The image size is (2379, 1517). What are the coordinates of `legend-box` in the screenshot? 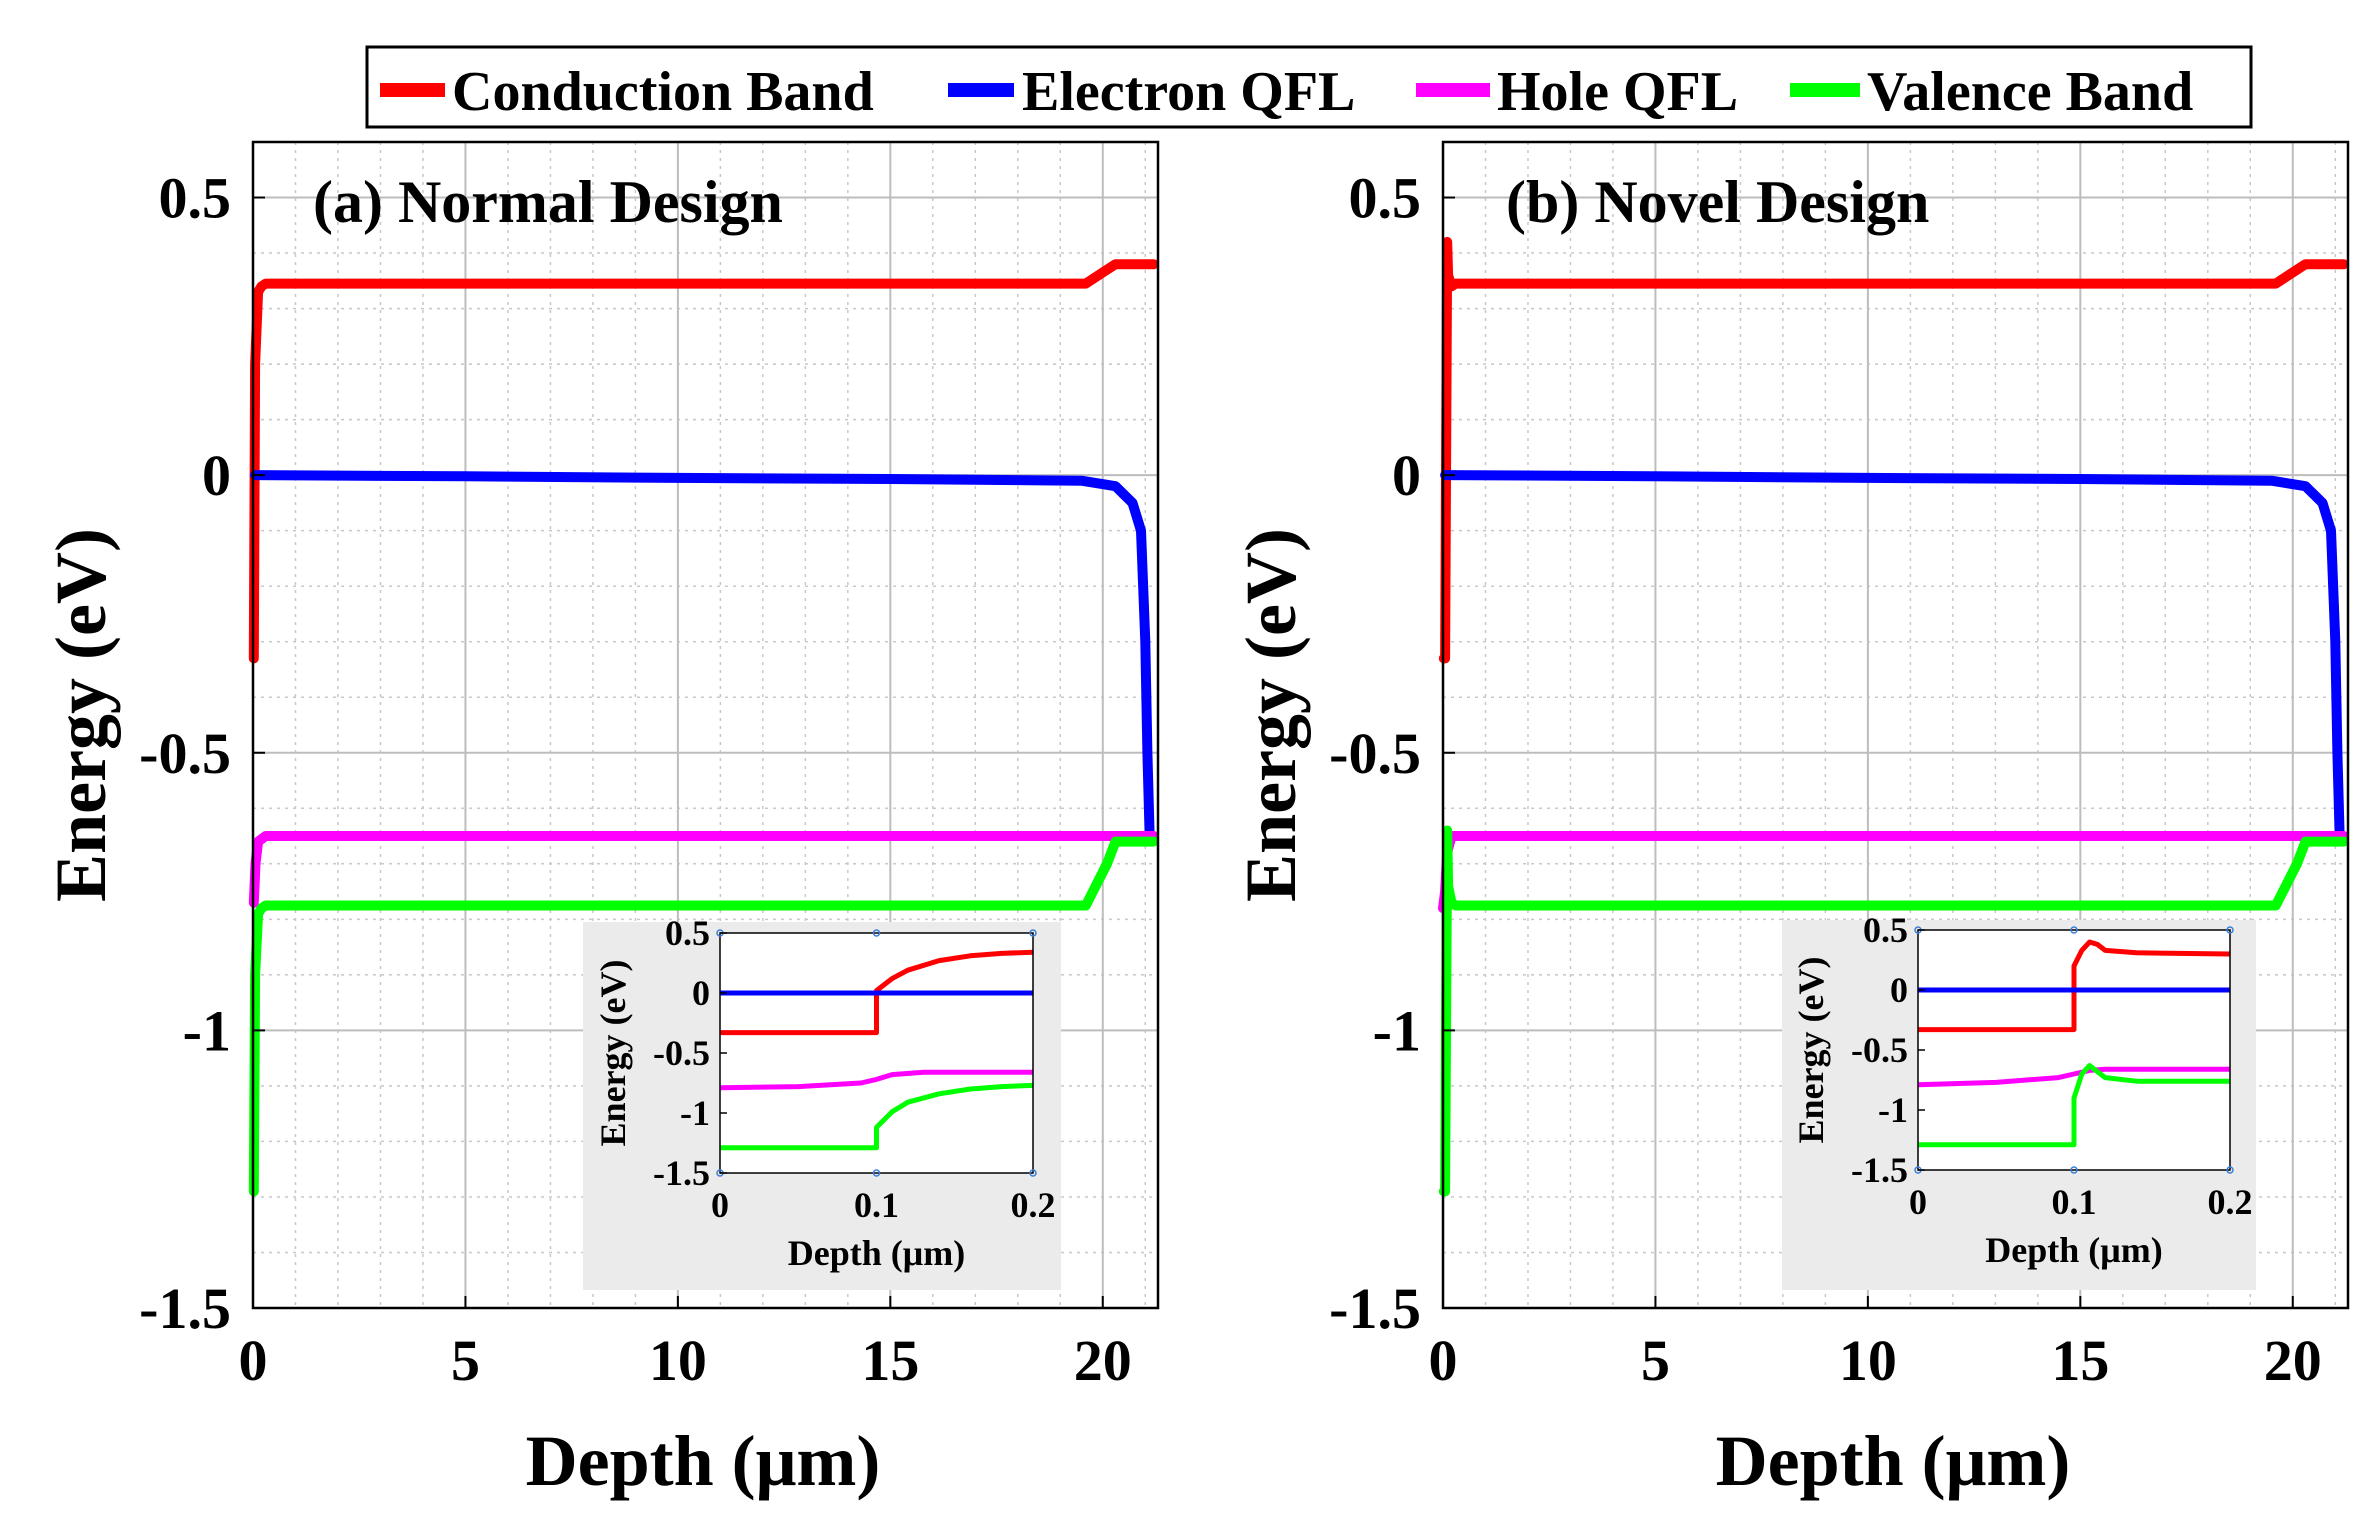 It's located at (1309, 87).